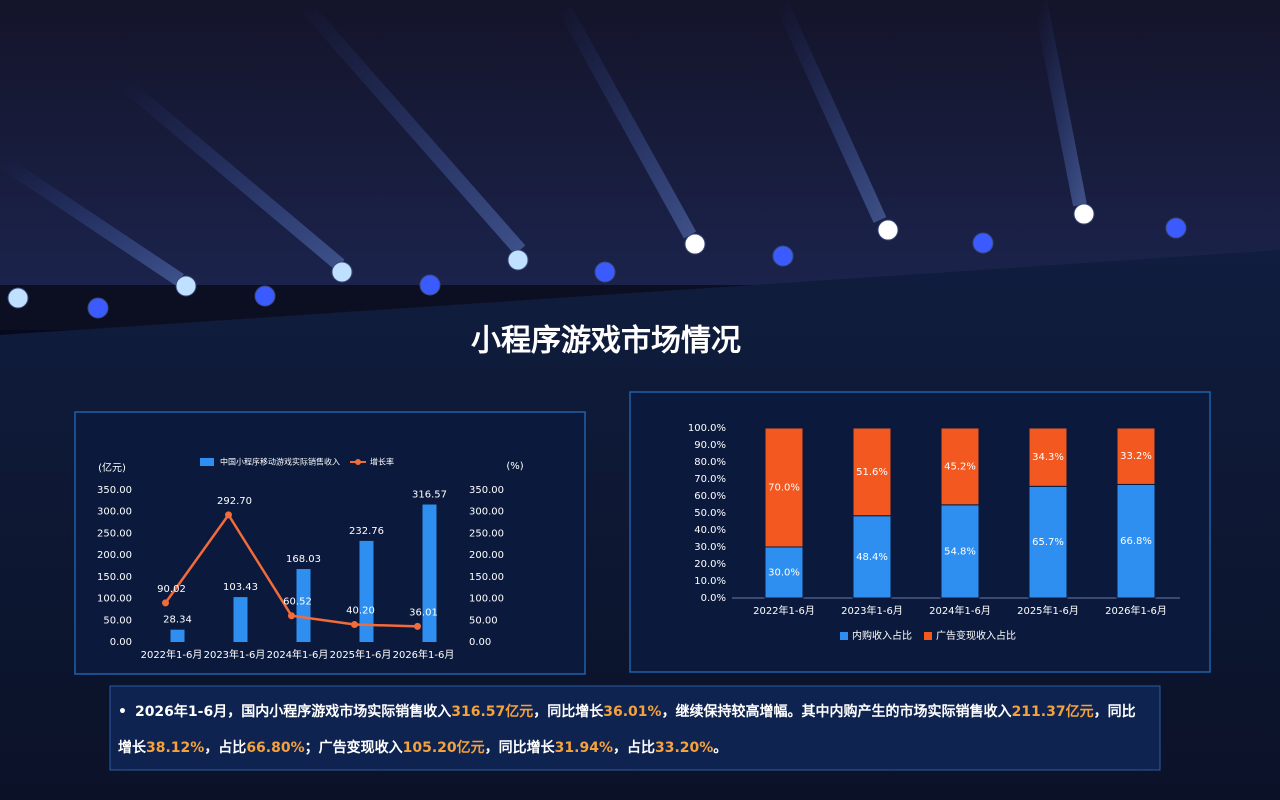 This screenshot has width=1280, height=800. Describe the element at coordinates (293, 712) in the screenshot. I see `summary-segment: 2026年1-6月，国内小程序游戏市场实际销售收入` at that location.